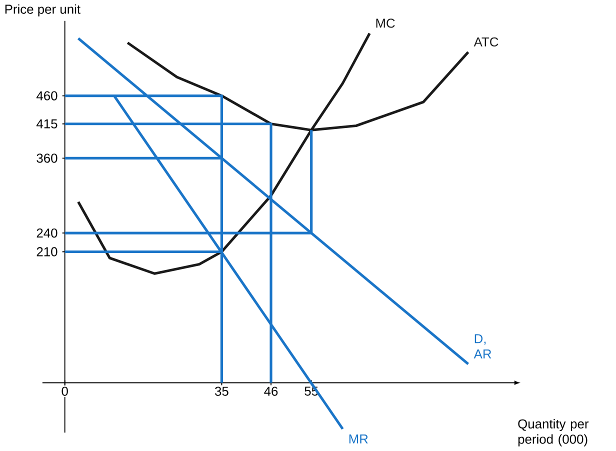 This screenshot has width=616, height=451. Describe the element at coordinates (271, 391) in the screenshot. I see `x-tick-label: 46` at that location.